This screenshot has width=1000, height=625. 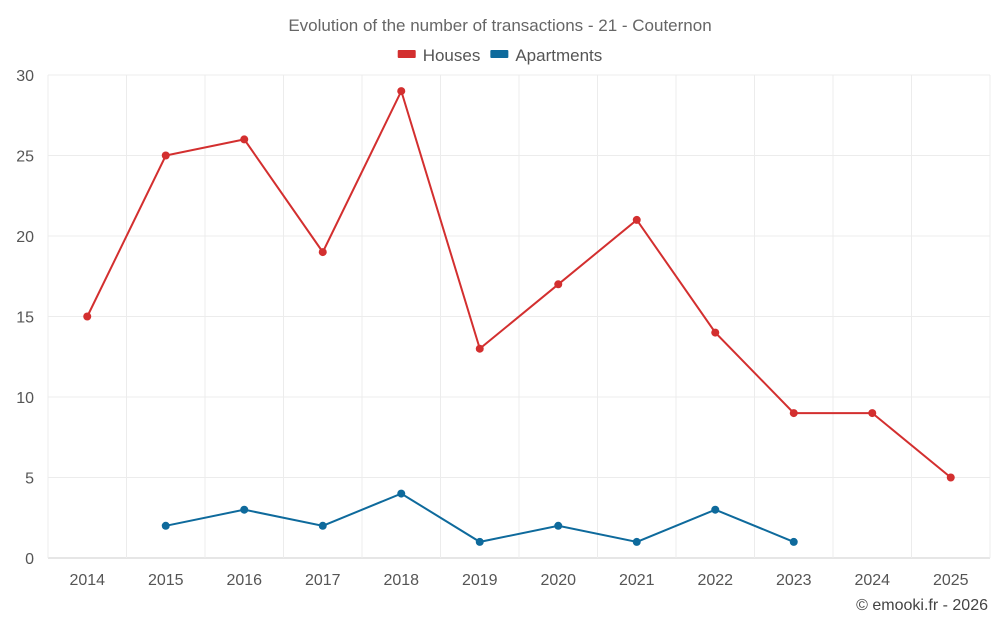 What do you see at coordinates (406, 54) in the screenshot?
I see `legend-swatch-houses` at bounding box center [406, 54].